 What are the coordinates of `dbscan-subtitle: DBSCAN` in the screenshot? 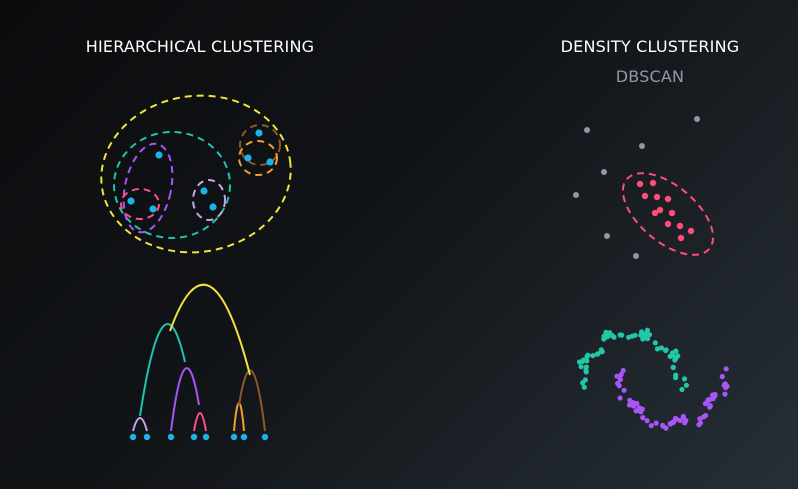 It's located at (650, 76).